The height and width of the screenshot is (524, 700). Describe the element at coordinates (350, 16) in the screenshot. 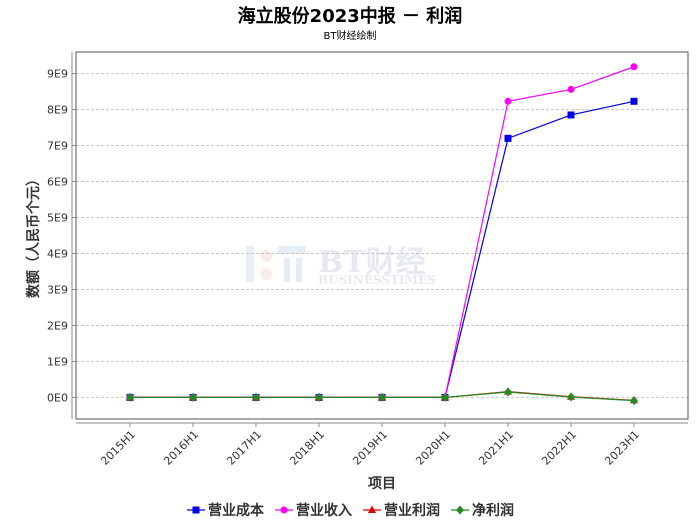

I see `chart-title: 海立股份2023中报 － 利润` at that location.